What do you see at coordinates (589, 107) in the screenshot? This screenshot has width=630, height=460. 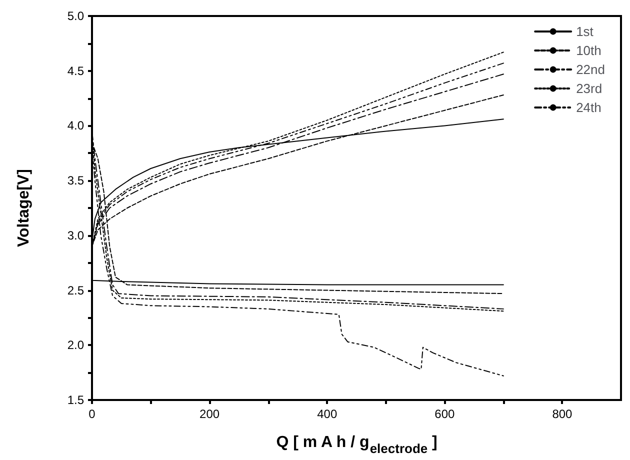 I see `legend-label: 24th` at bounding box center [589, 107].